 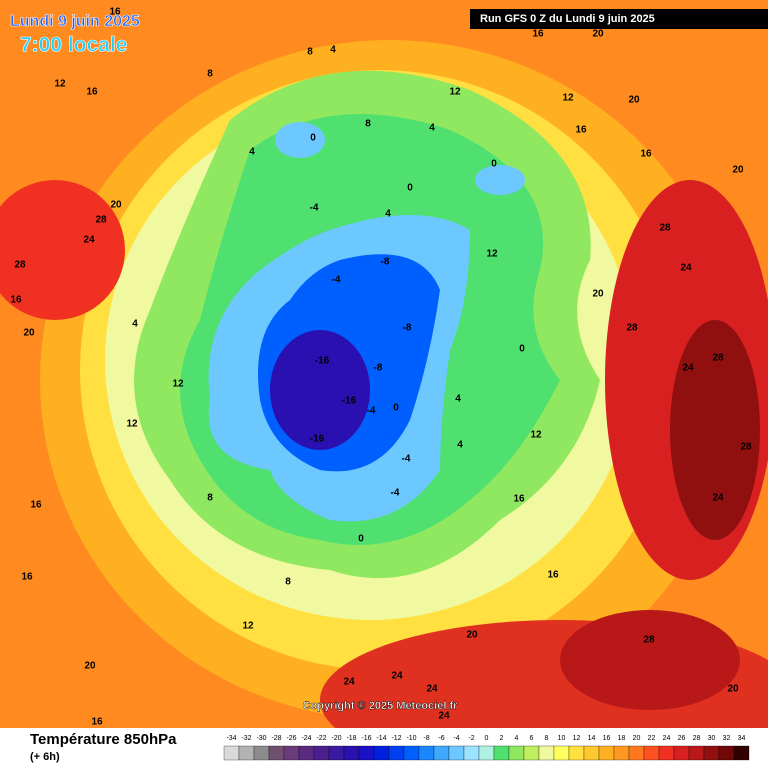 What do you see at coordinates (396, 738) in the screenshot?
I see `colorbar-tick-label: -12` at bounding box center [396, 738].